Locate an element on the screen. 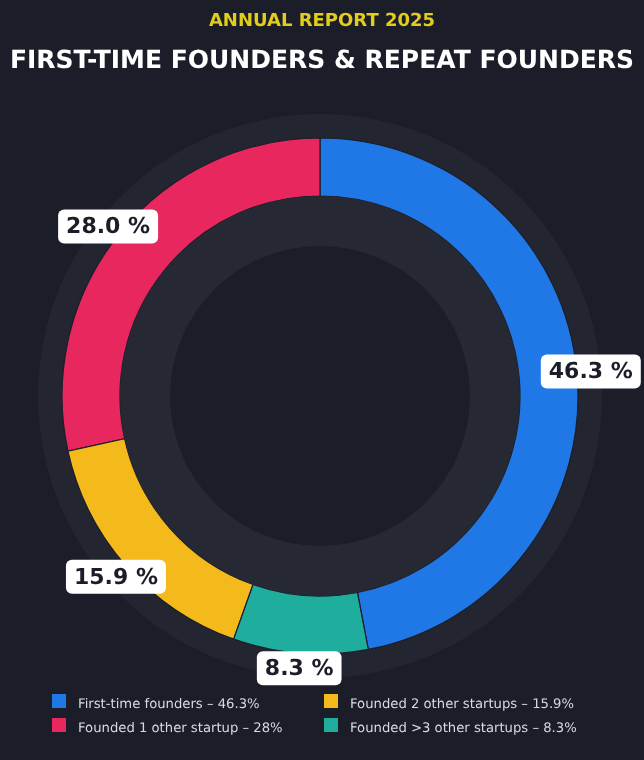  data-label: 46.3 % is located at coordinates (590, 371).